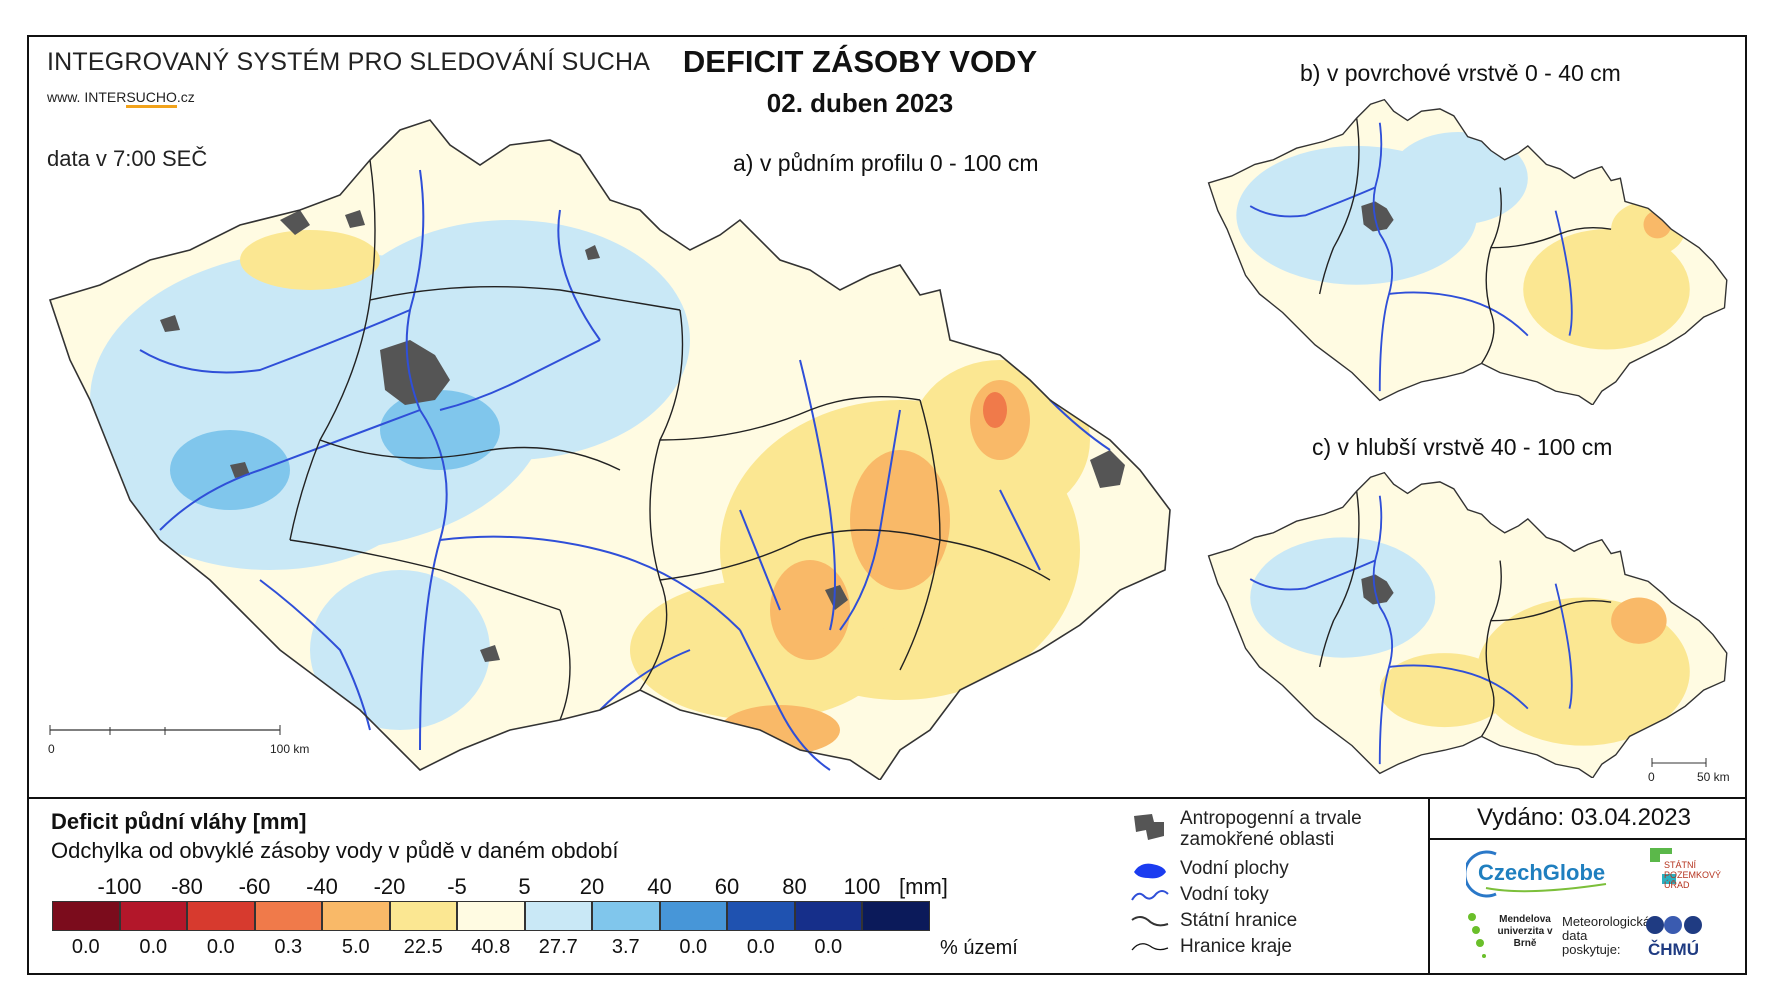  Describe the element at coordinates (127, 158) in the screenshot. I see `data-time: data v 7:00 SEČ` at that location.